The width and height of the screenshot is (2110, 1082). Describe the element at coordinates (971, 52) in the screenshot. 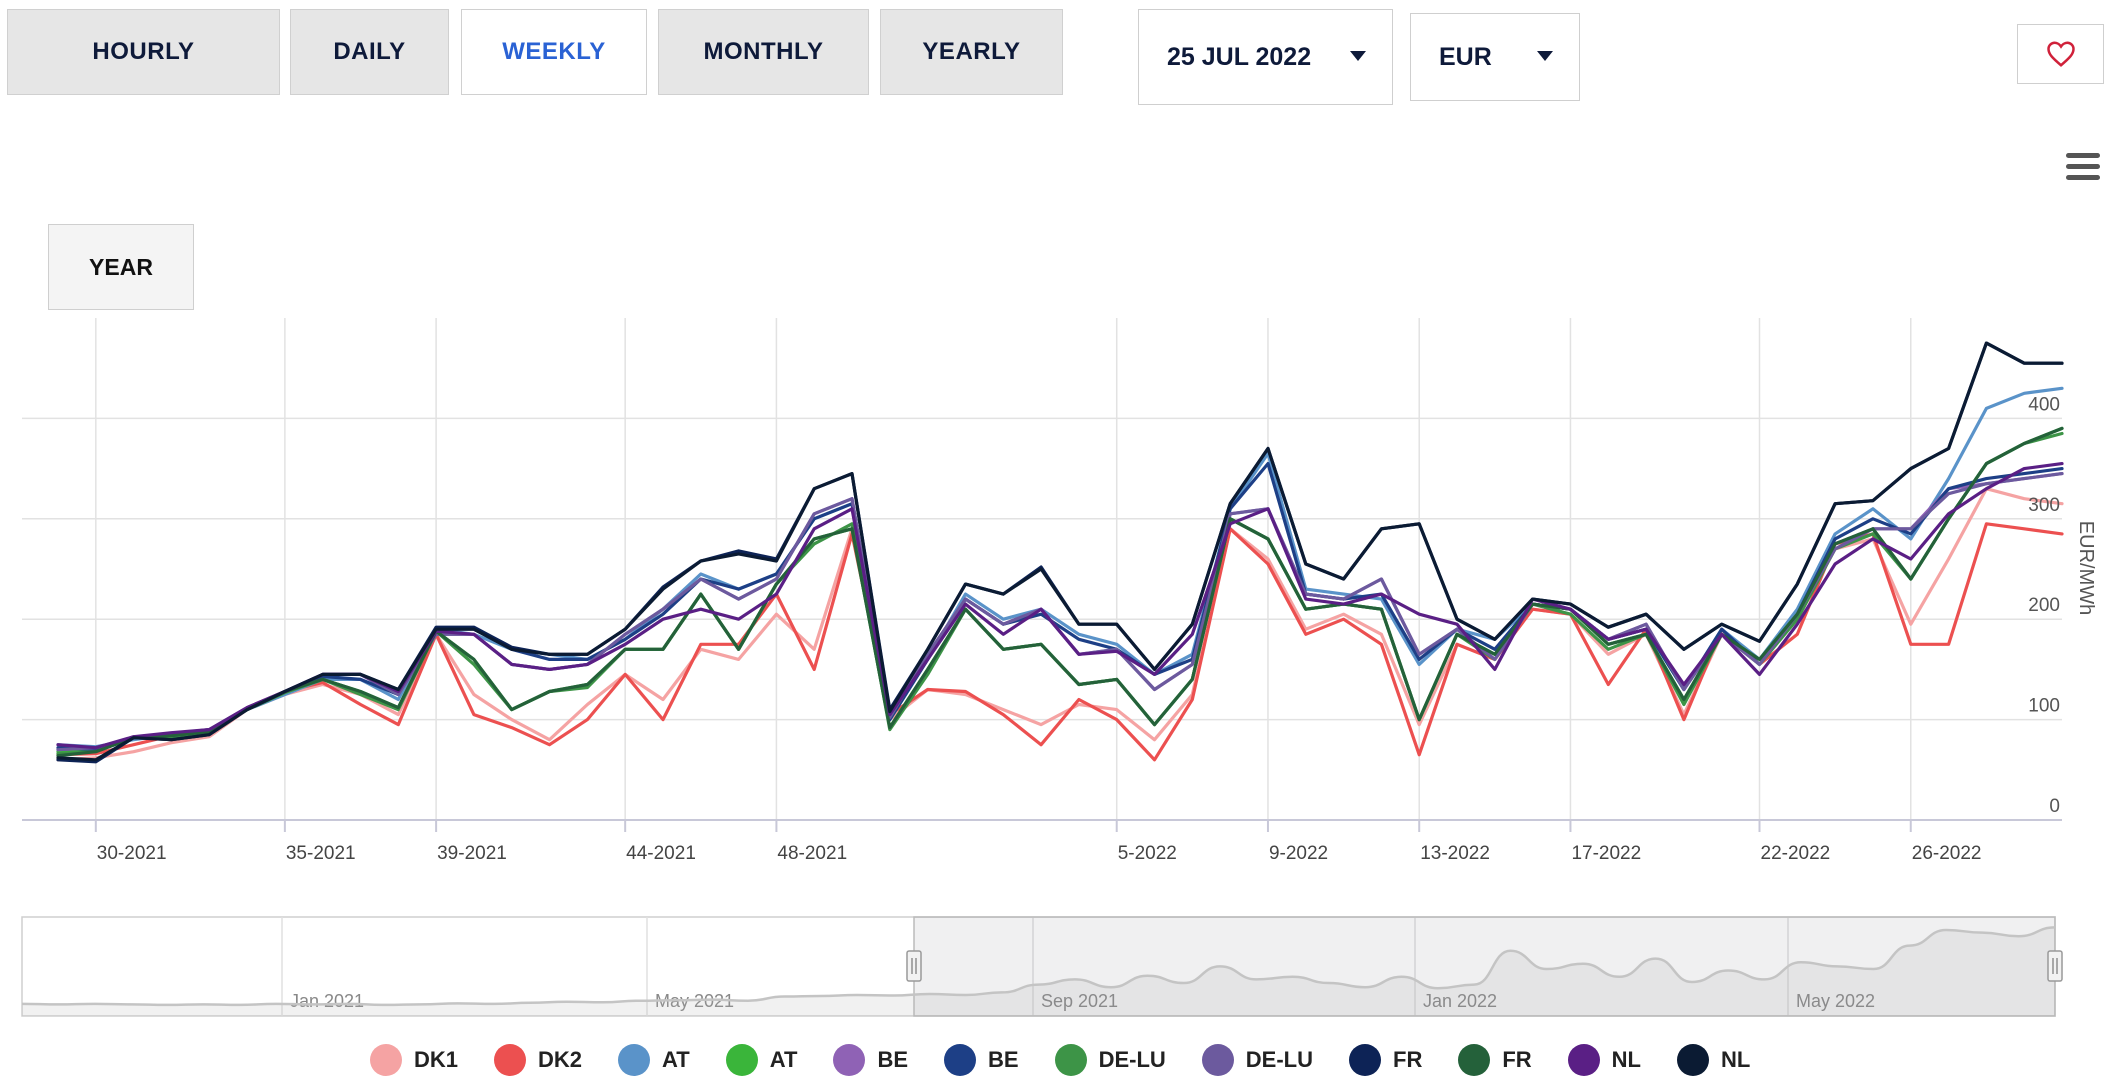

I see `tab-yearly: YEARLY` at that location.